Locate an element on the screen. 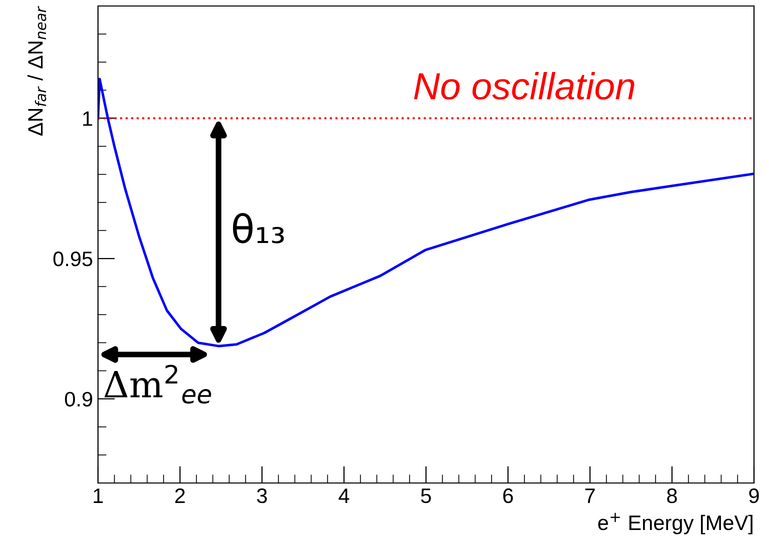 Image resolution: width=769 pixels, height=545 pixels. y-axis-title: ΔN$_{far}$ / ΔN$_{near}$ is located at coordinates (37, 71).